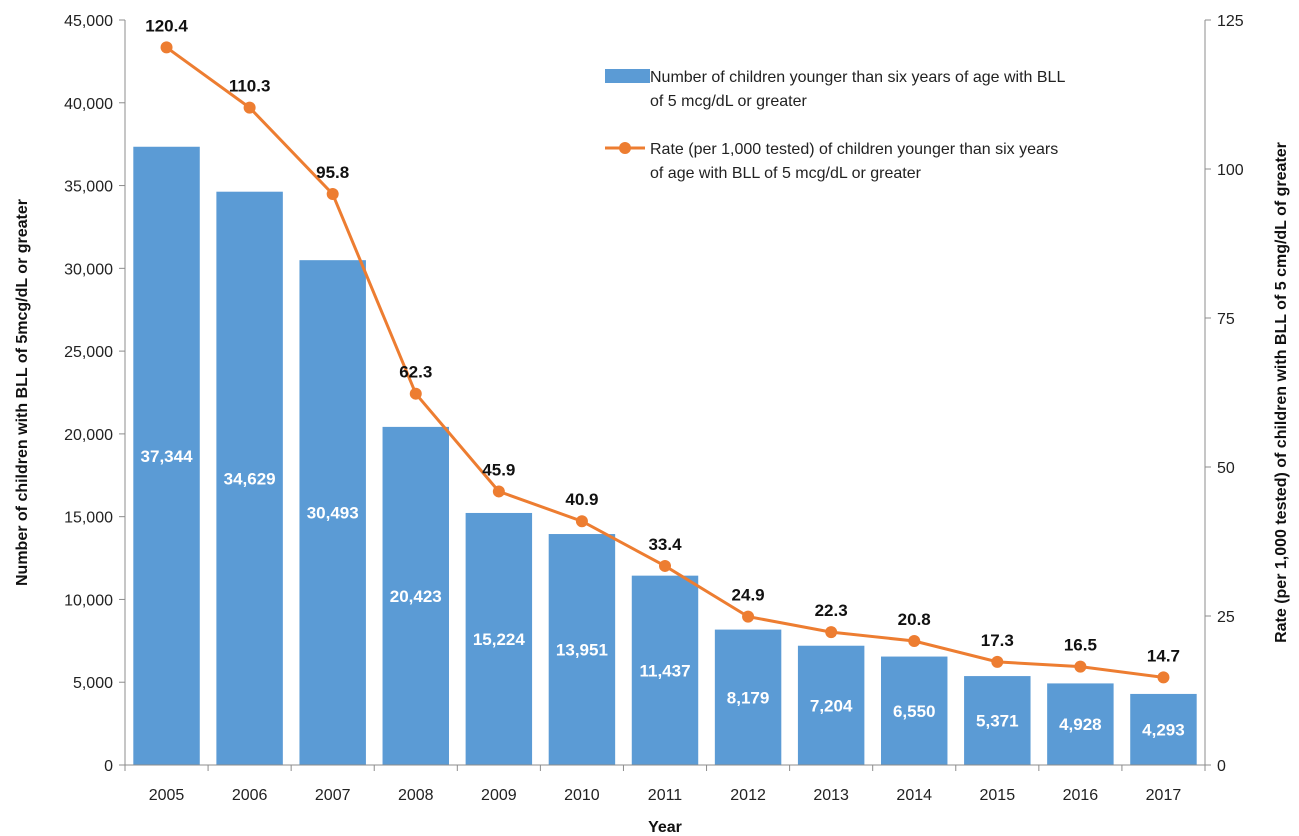 The height and width of the screenshot is (836, 1299). I want to click on bar-2010, so click(582, 649).